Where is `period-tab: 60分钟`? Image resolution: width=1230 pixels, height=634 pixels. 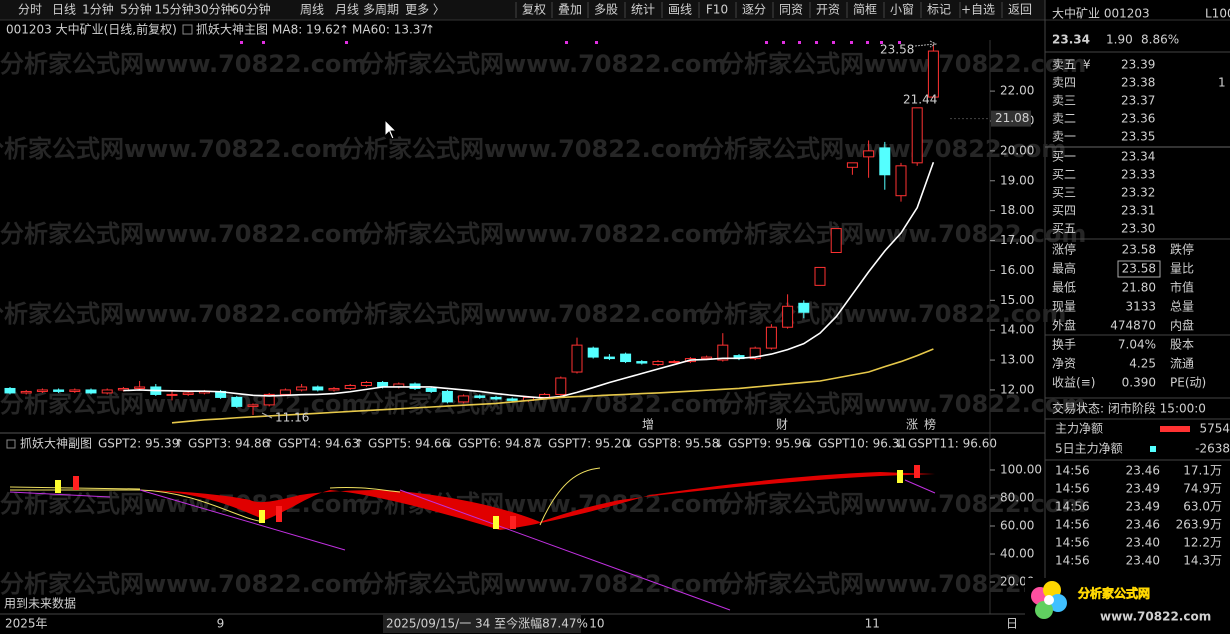
period-tab: 60分钟 is located at coordinates (250, 9).